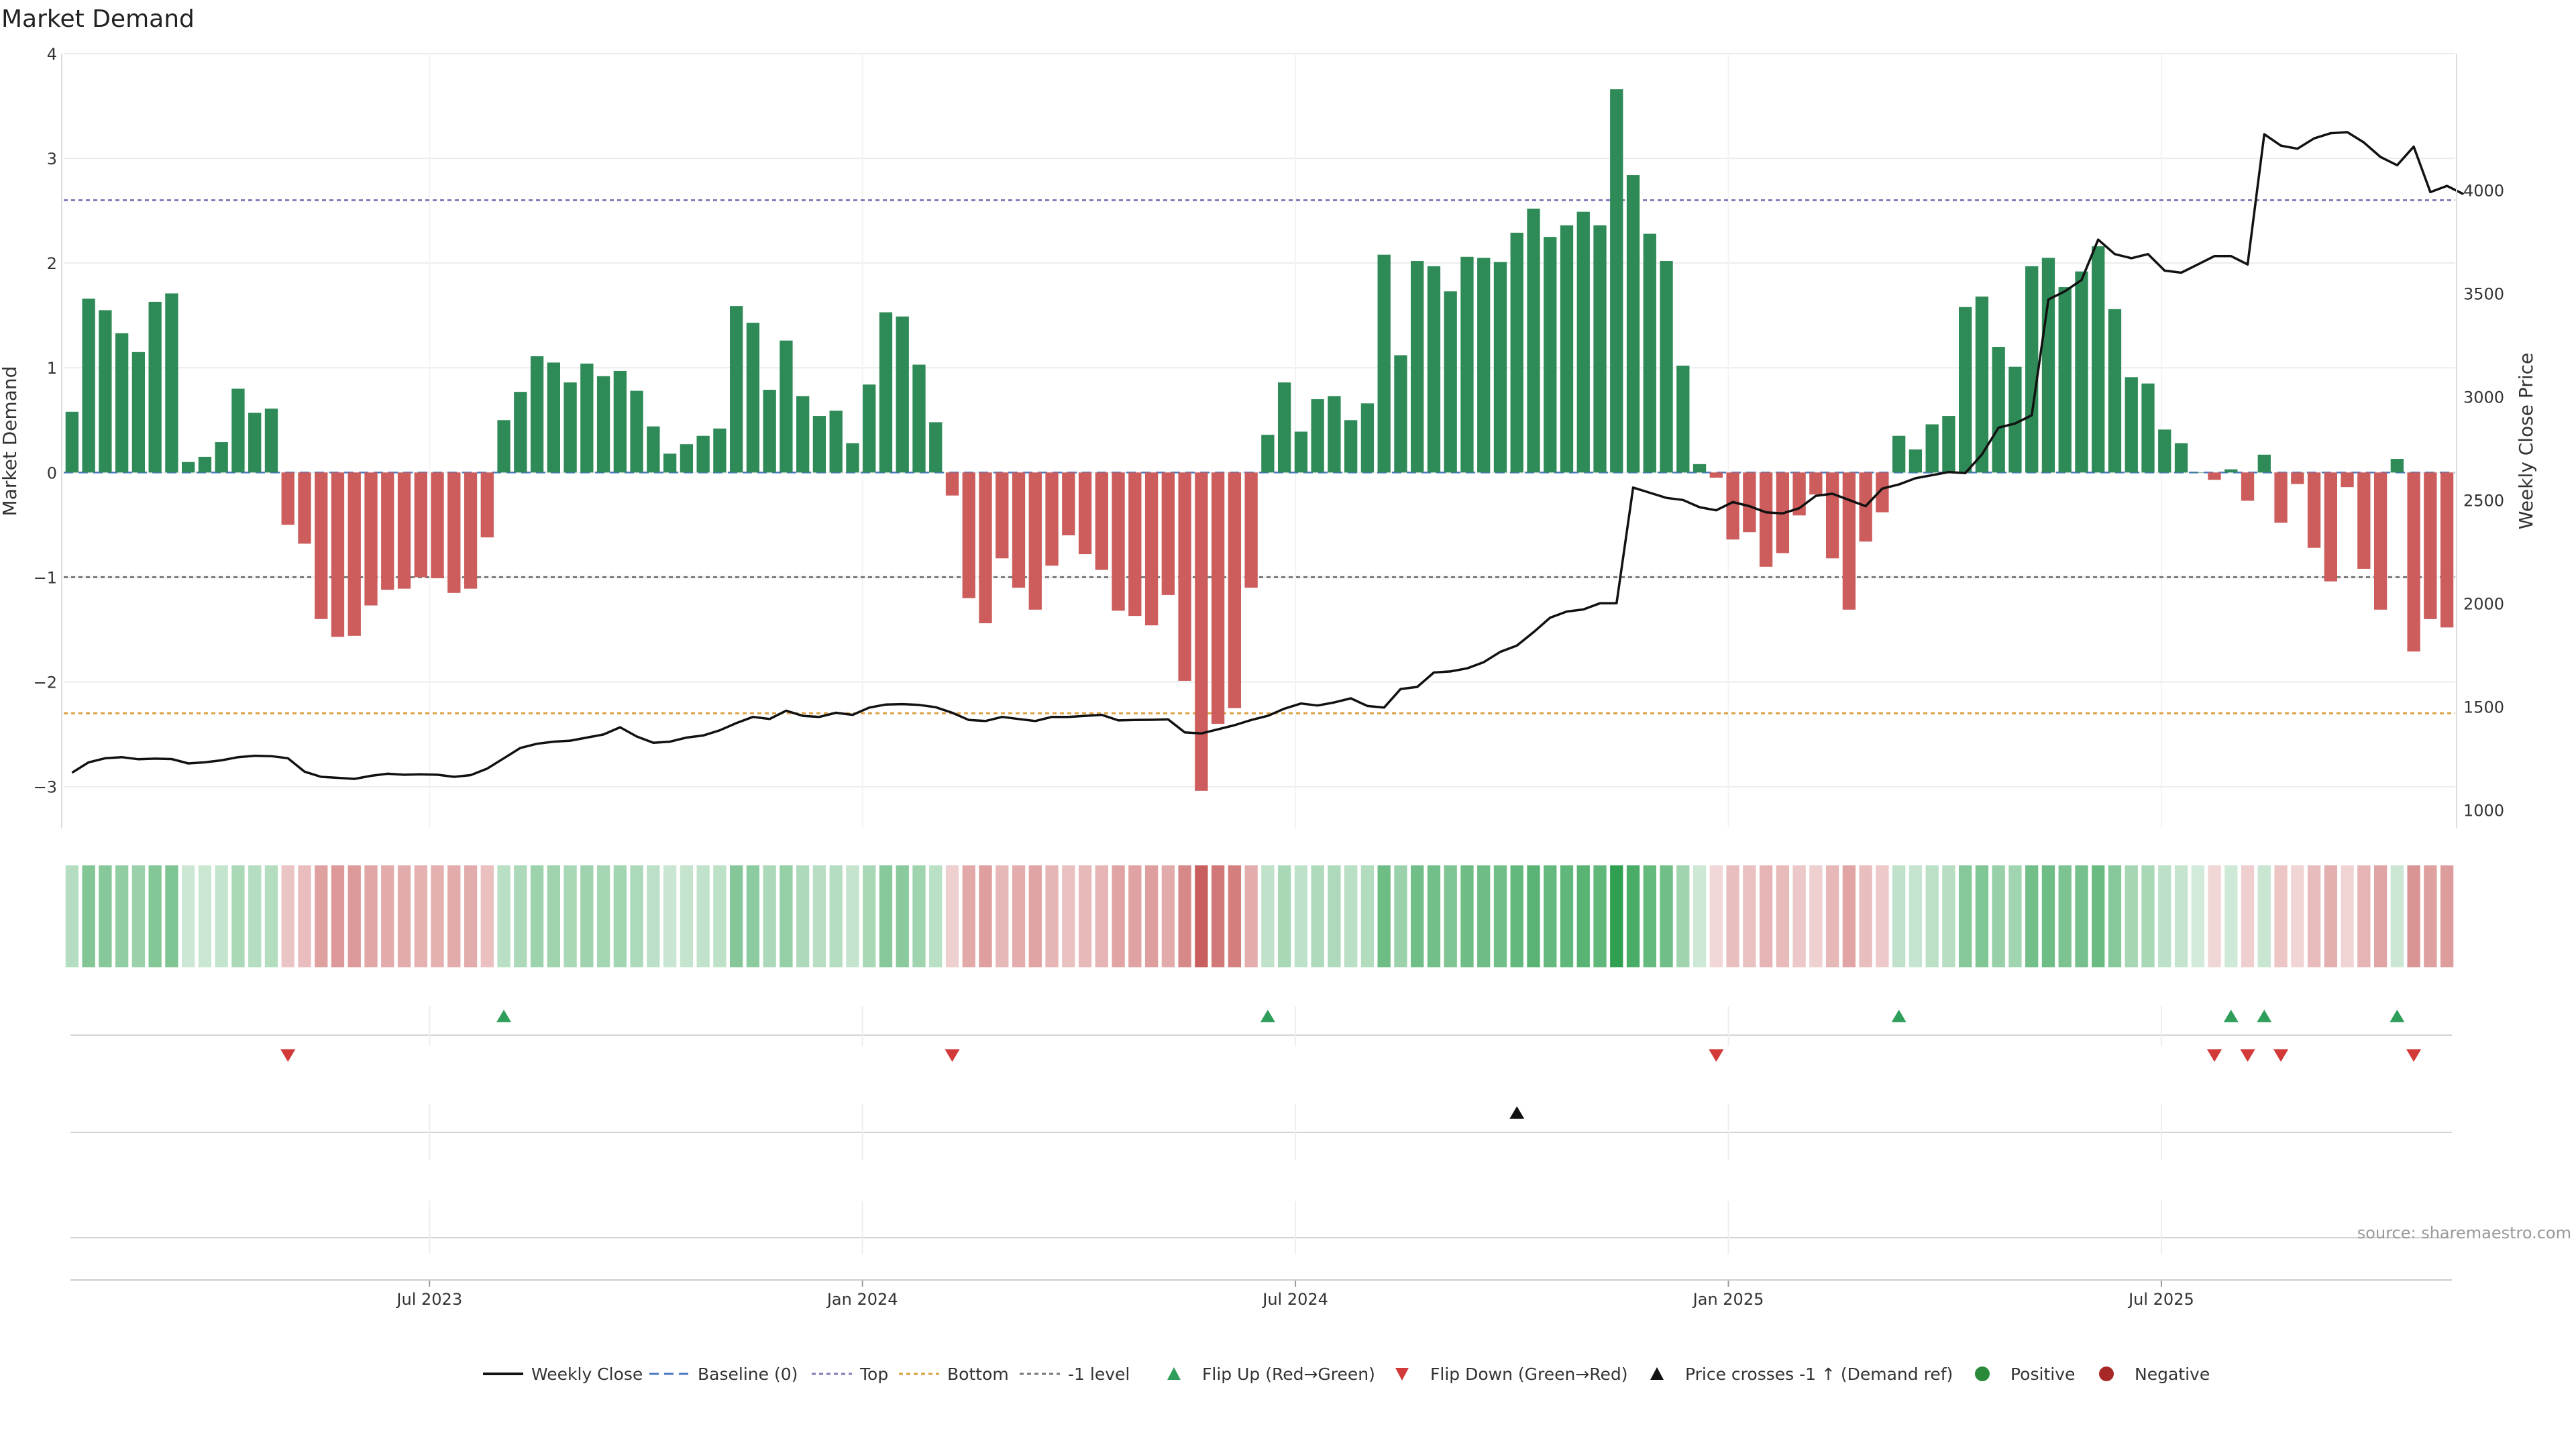 The height and width of the screenshot is (1449, 2576). Describe the element at coordinates (1402, 1374) in the screenshot. I see `legend-swatch-flip-down` at that location.